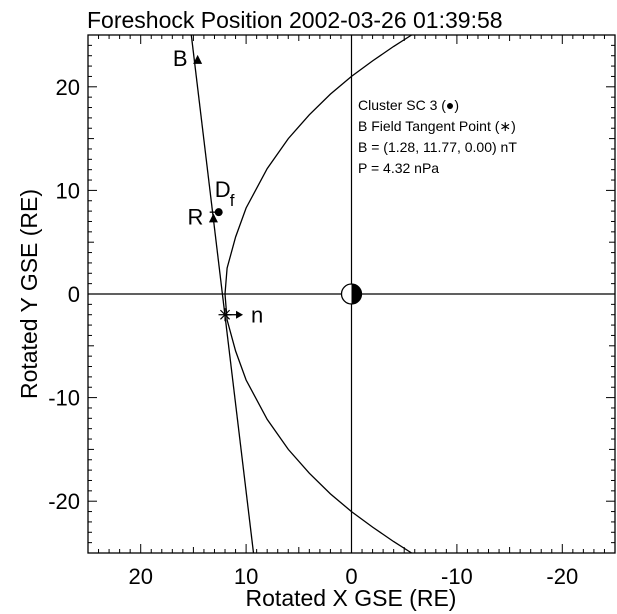 The height and width of the screenshot is (614, 617). I want to click on point-label-n: n, so click(257, 315).